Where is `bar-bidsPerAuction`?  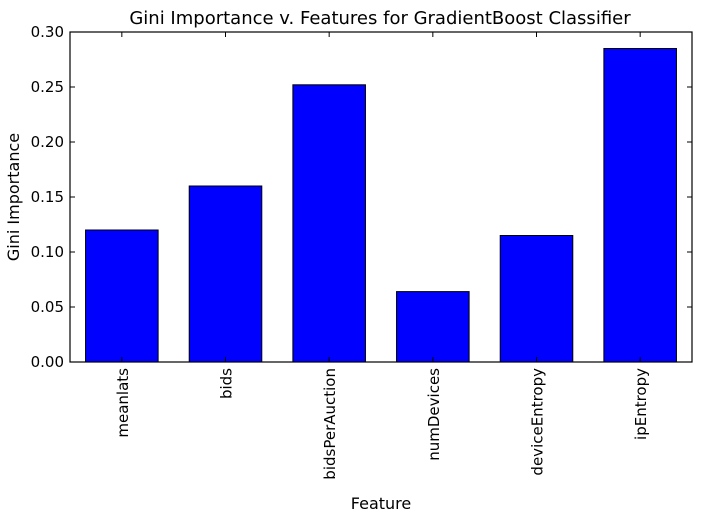
bar-bidsPerAuction is located at coordinates (329, 223).